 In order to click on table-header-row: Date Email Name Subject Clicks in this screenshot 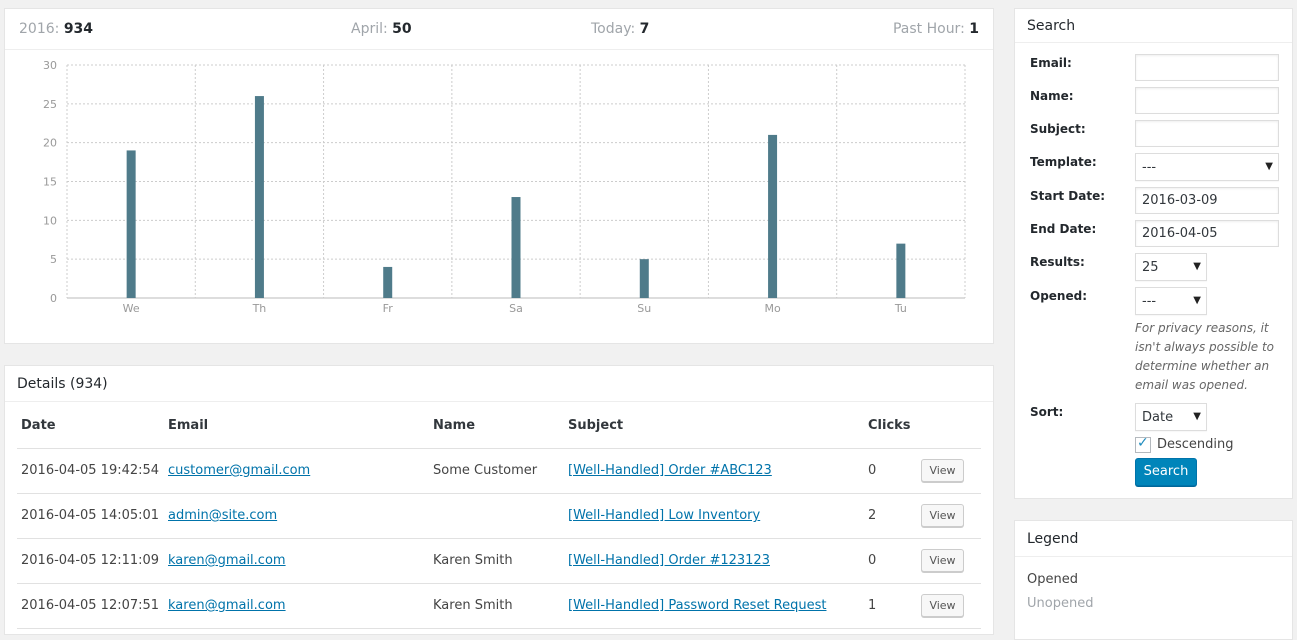, I will do `click(499, 426)`.